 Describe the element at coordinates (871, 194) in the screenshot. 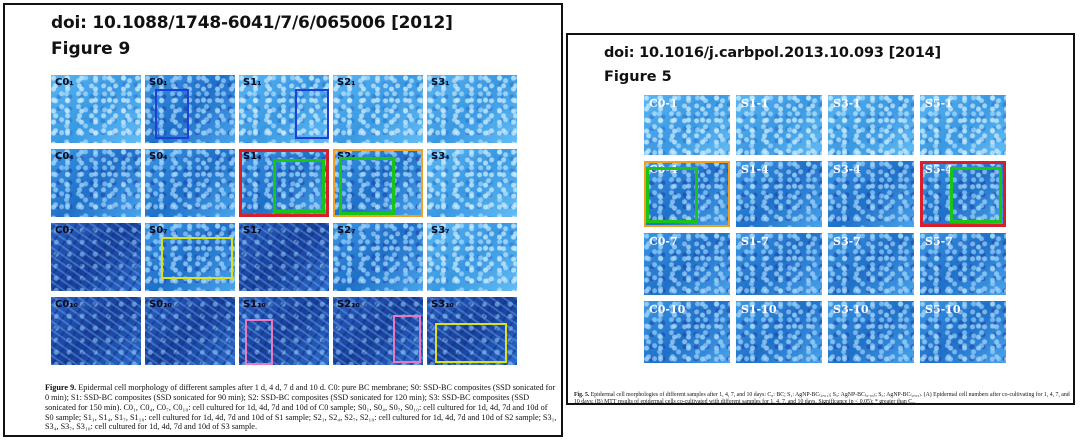

I see `right-tile-r2c3: S3-4` at that location.